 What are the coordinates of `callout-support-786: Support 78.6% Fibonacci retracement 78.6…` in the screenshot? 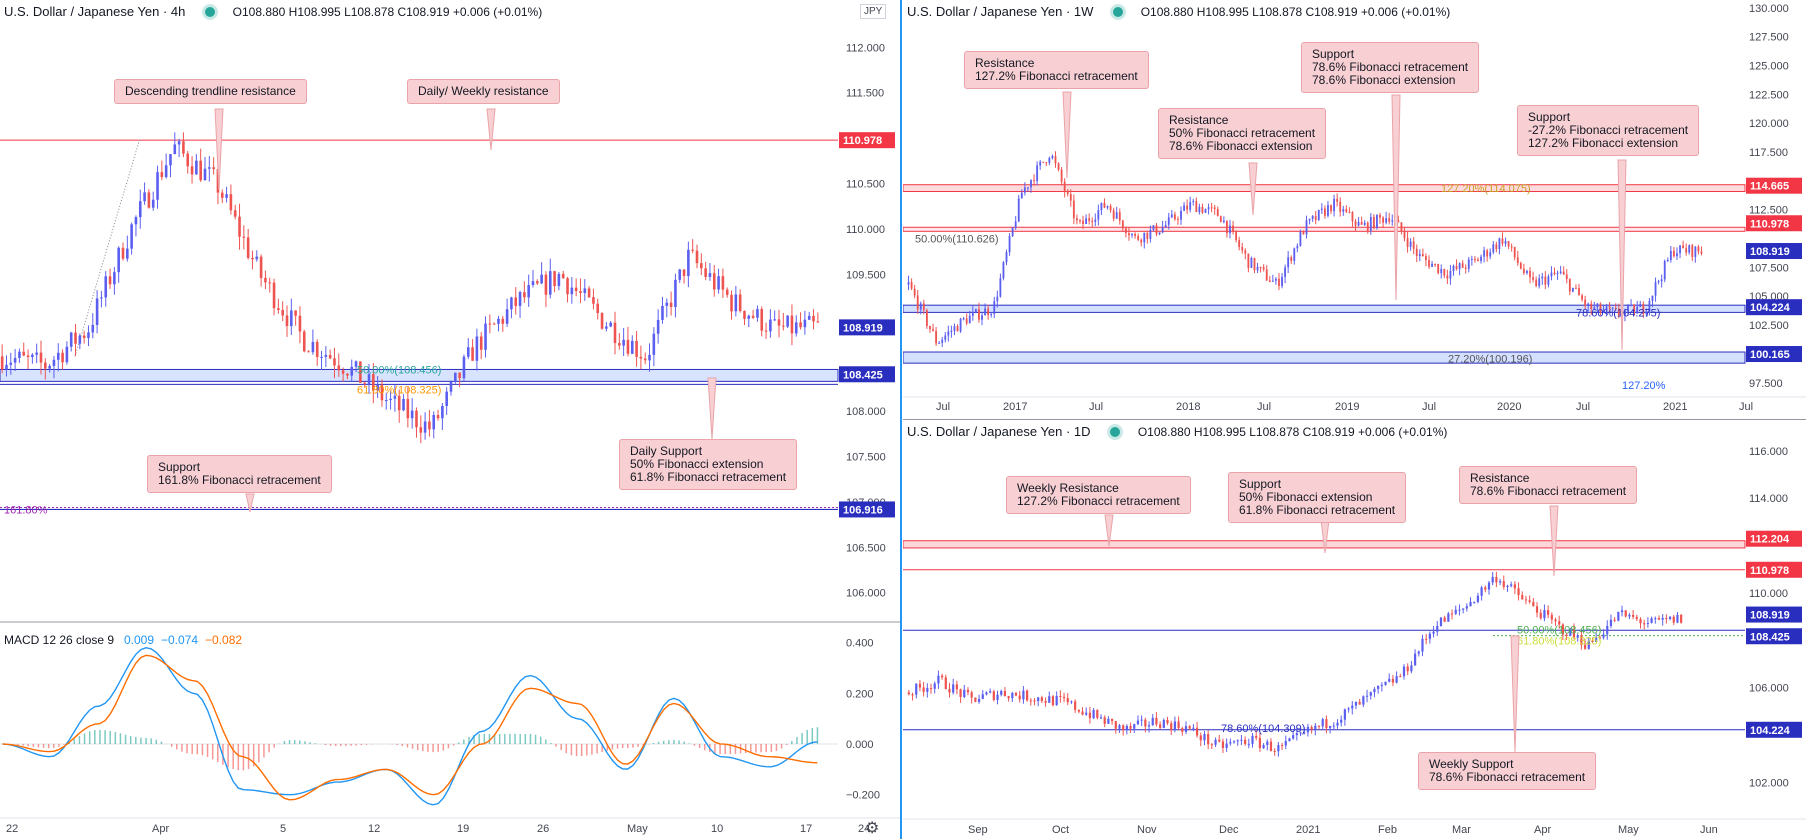 It's located at (1390, 67).